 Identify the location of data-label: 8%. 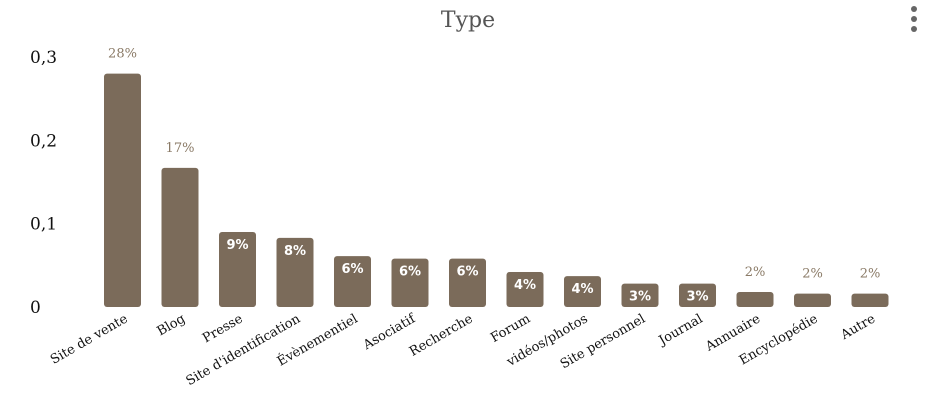
(295, 251).